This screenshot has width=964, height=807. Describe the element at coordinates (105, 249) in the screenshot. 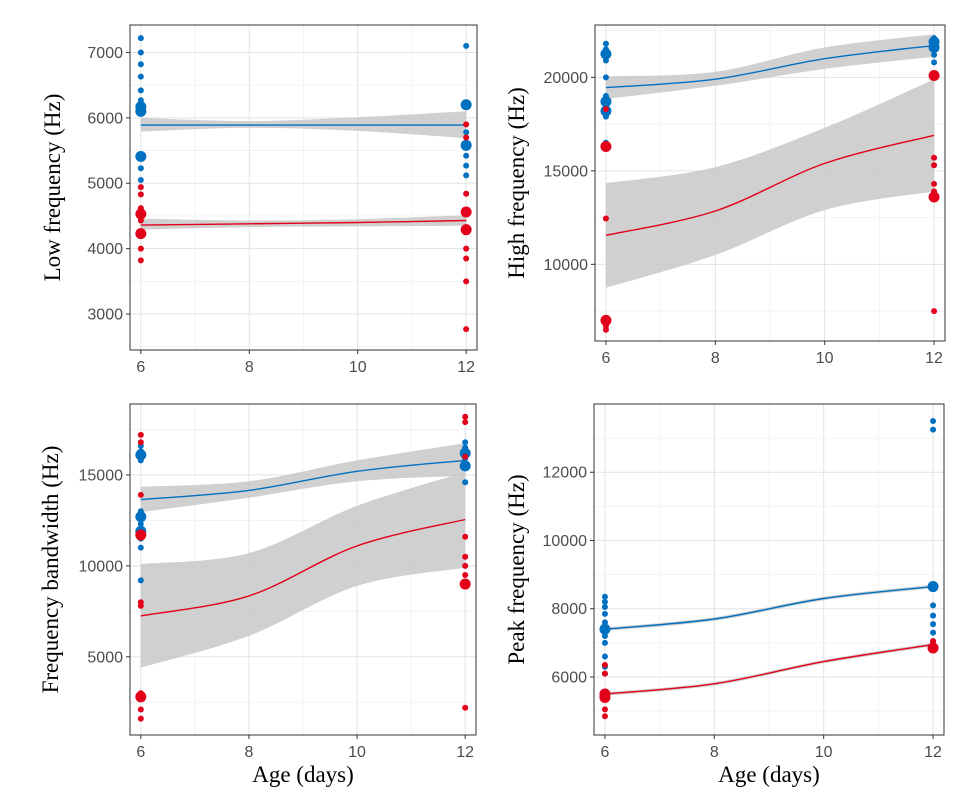

I see `y-tick-label: 4000` at that location.